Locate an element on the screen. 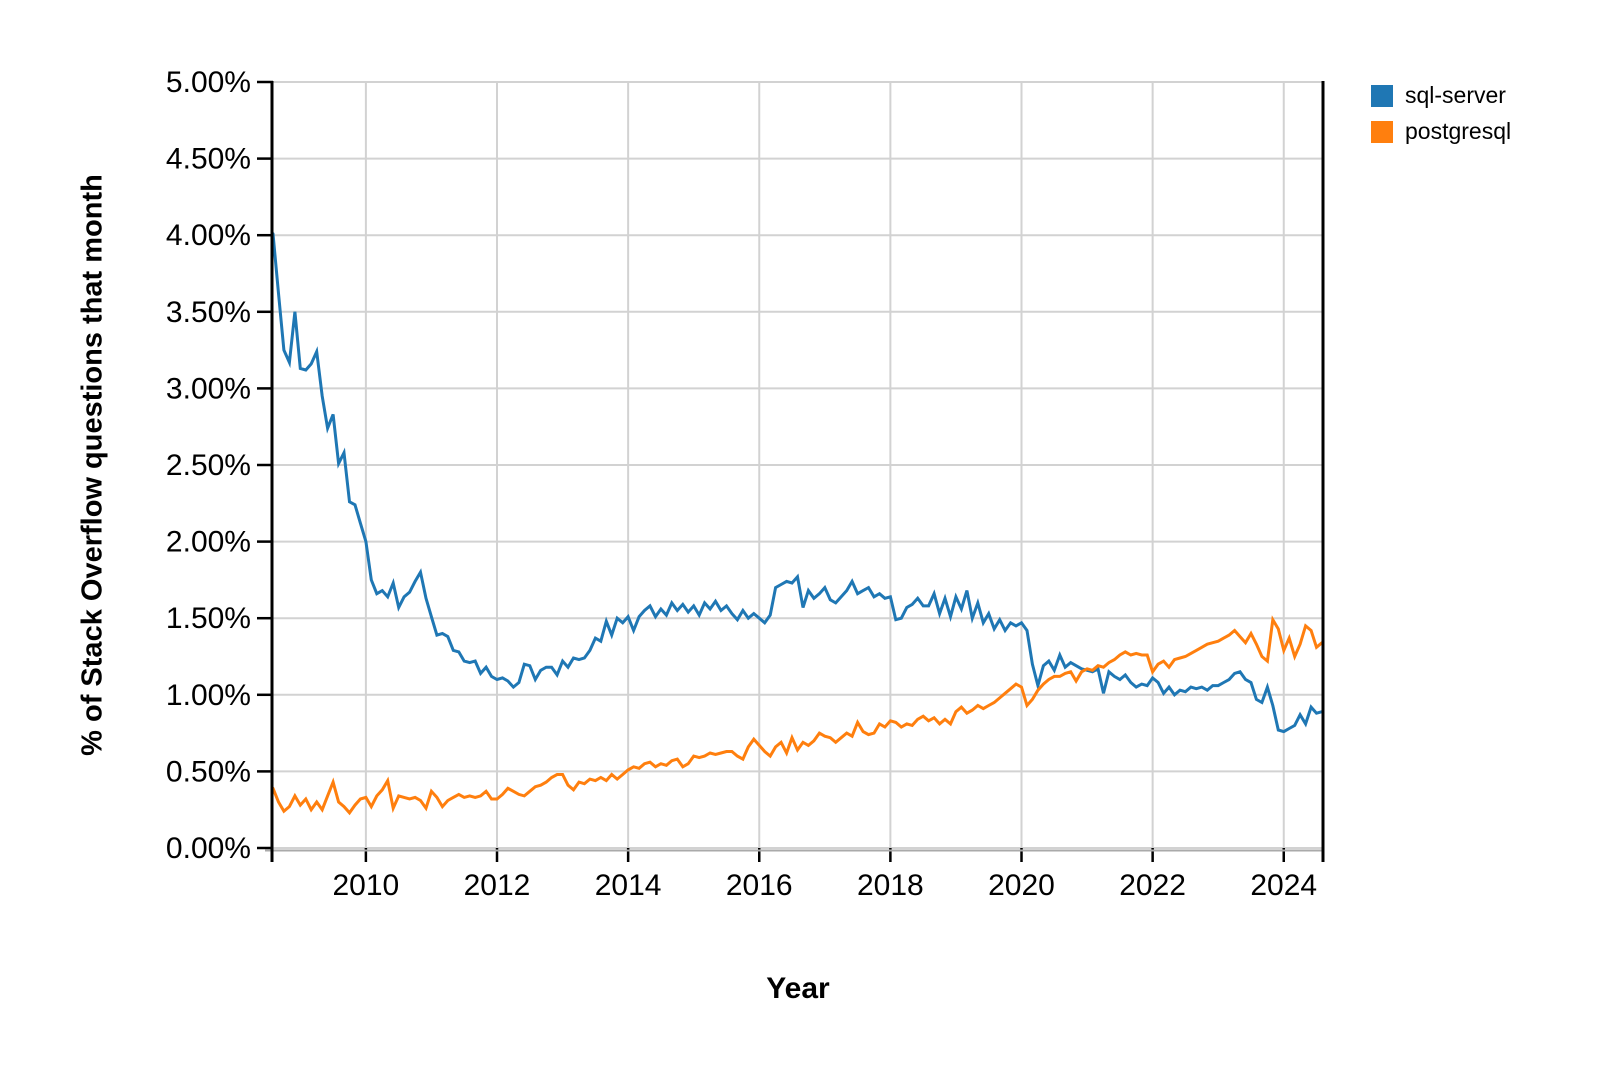 This screenshot has width=1618, height=1066. x-tick-label: 2010 is located at coordinates (366, 885).